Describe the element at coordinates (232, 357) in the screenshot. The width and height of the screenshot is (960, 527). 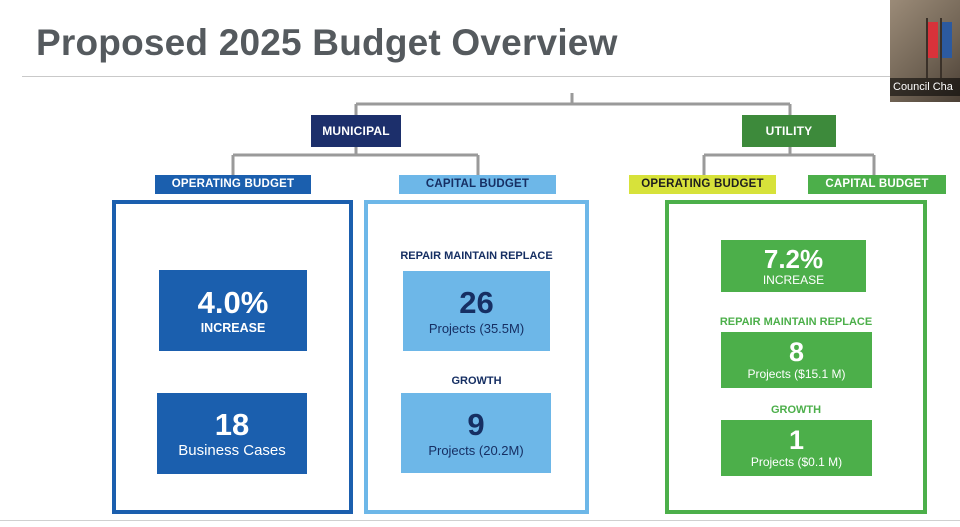
I see `municipal-operating-panel` at that location.